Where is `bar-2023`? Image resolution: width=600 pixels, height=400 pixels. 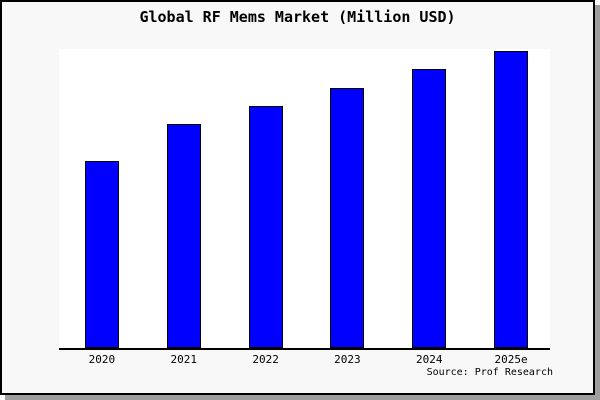
bar-2023 is located at coordinates (347, 218).